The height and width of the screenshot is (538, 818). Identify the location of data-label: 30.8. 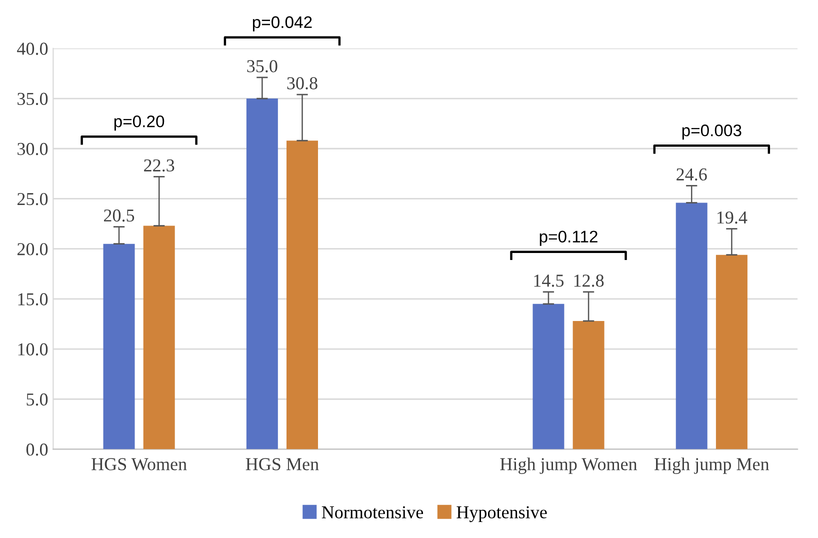
(302, 83).